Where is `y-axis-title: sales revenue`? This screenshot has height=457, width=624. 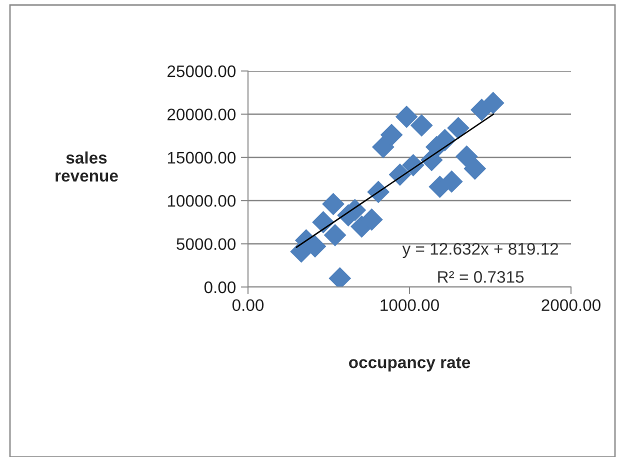 y-axis-title: sales revenue is located at coordinates (87, 166).